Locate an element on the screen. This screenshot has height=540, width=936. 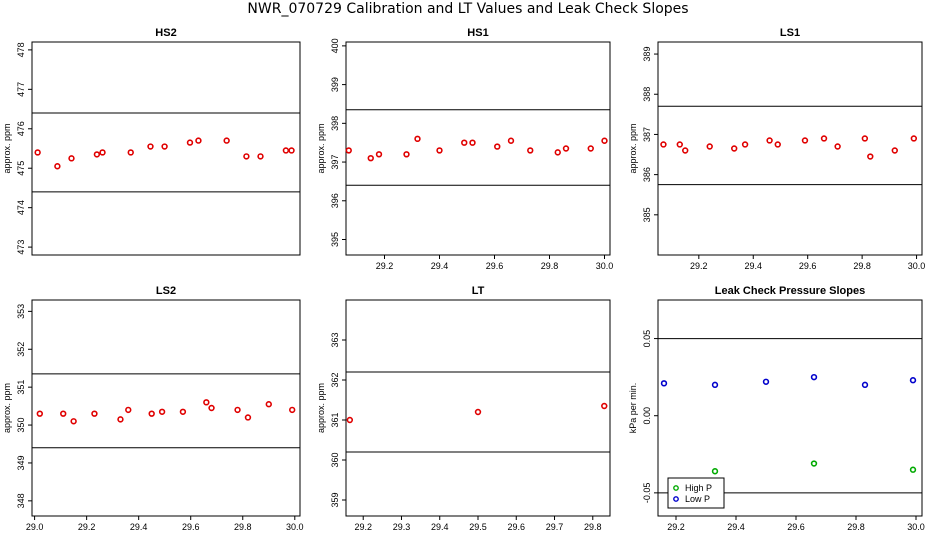
y-tick-label: 353 is located at coordinates (21, 311).